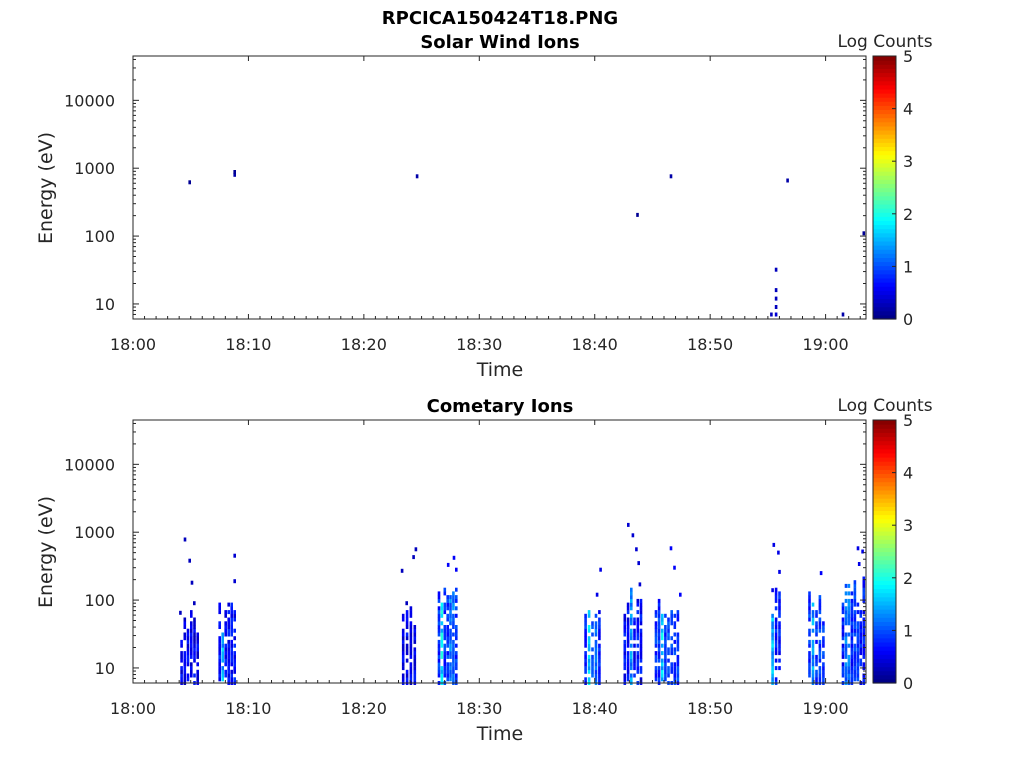 This screenshot has width=1024, height=768. I want to click on cometary-x-label: Time, so click(500, 734).